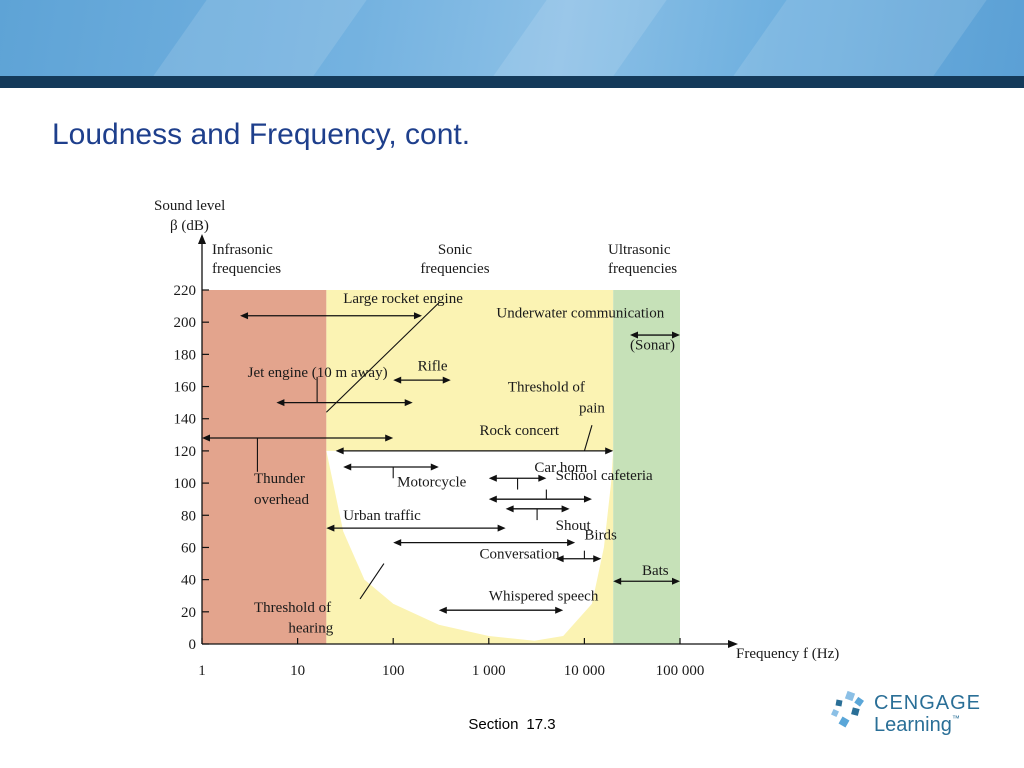  What do you see at coordinates (434, 467) in the screenshot?
I see `source-arrow-12-head-right` at bounding box center [434, 467].